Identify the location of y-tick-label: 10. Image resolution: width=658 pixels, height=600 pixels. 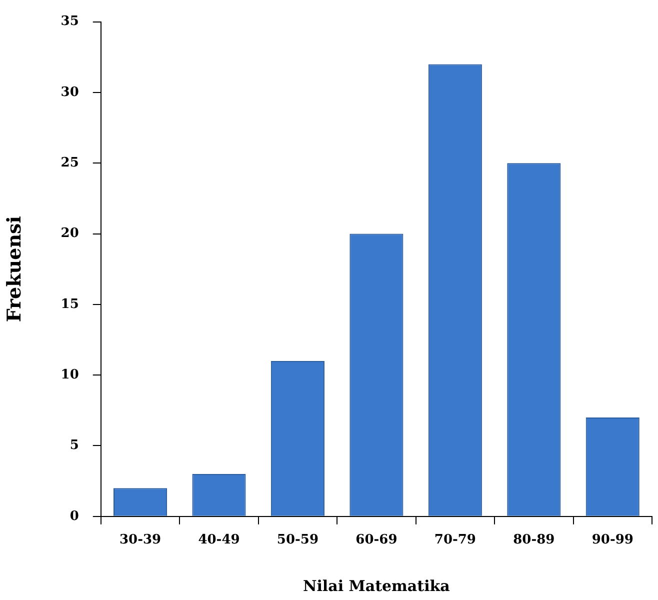
(69, 374).